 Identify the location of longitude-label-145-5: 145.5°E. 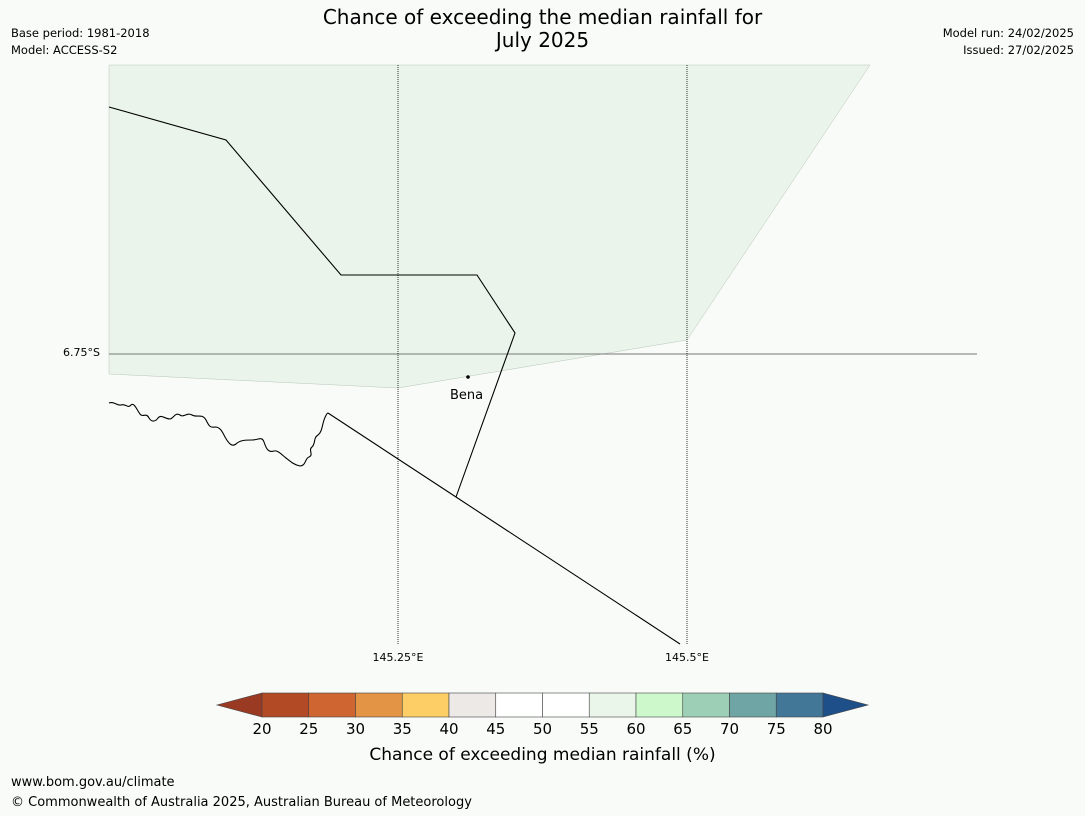
(687, 657).